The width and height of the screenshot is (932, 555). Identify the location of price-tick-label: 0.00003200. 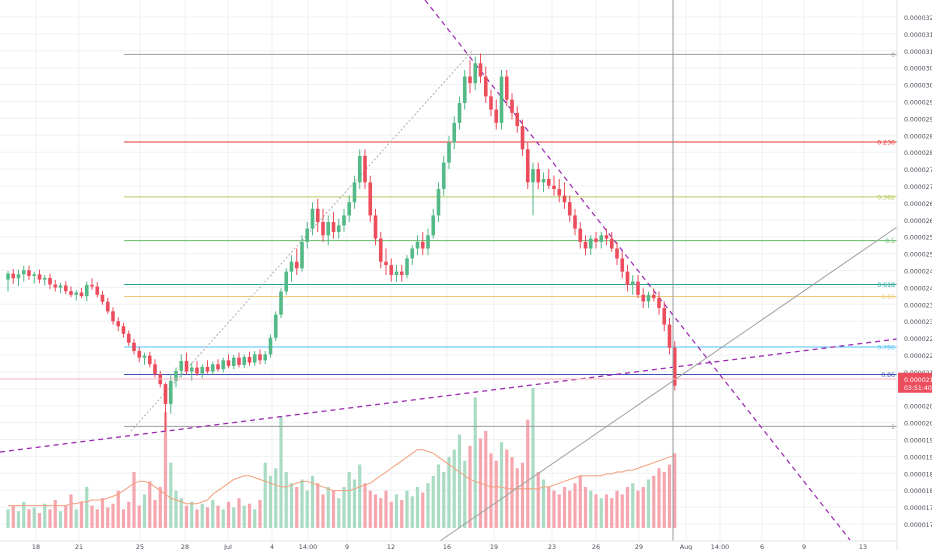
(918, 18).